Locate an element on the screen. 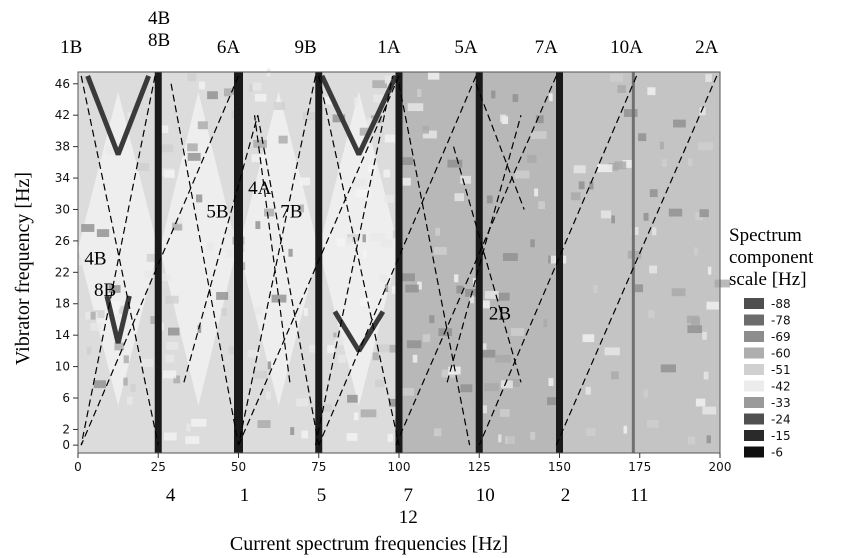 The width and height of the screenshot is (844, 558). harmonic-line-label: 6A is located at coordinates (229, 47).